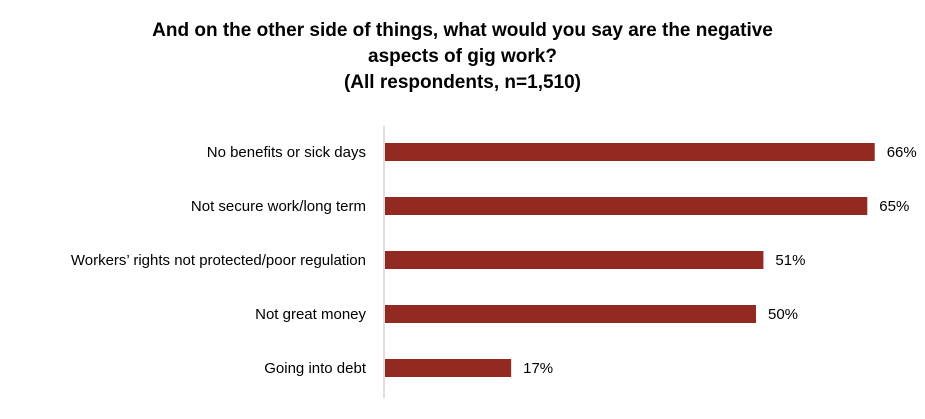 Image resolution: width=925 pixels, height=419 pixels. Describe the element at coordinates (538, 368) in the screenshot. I see `value-label: 17%` at that location.